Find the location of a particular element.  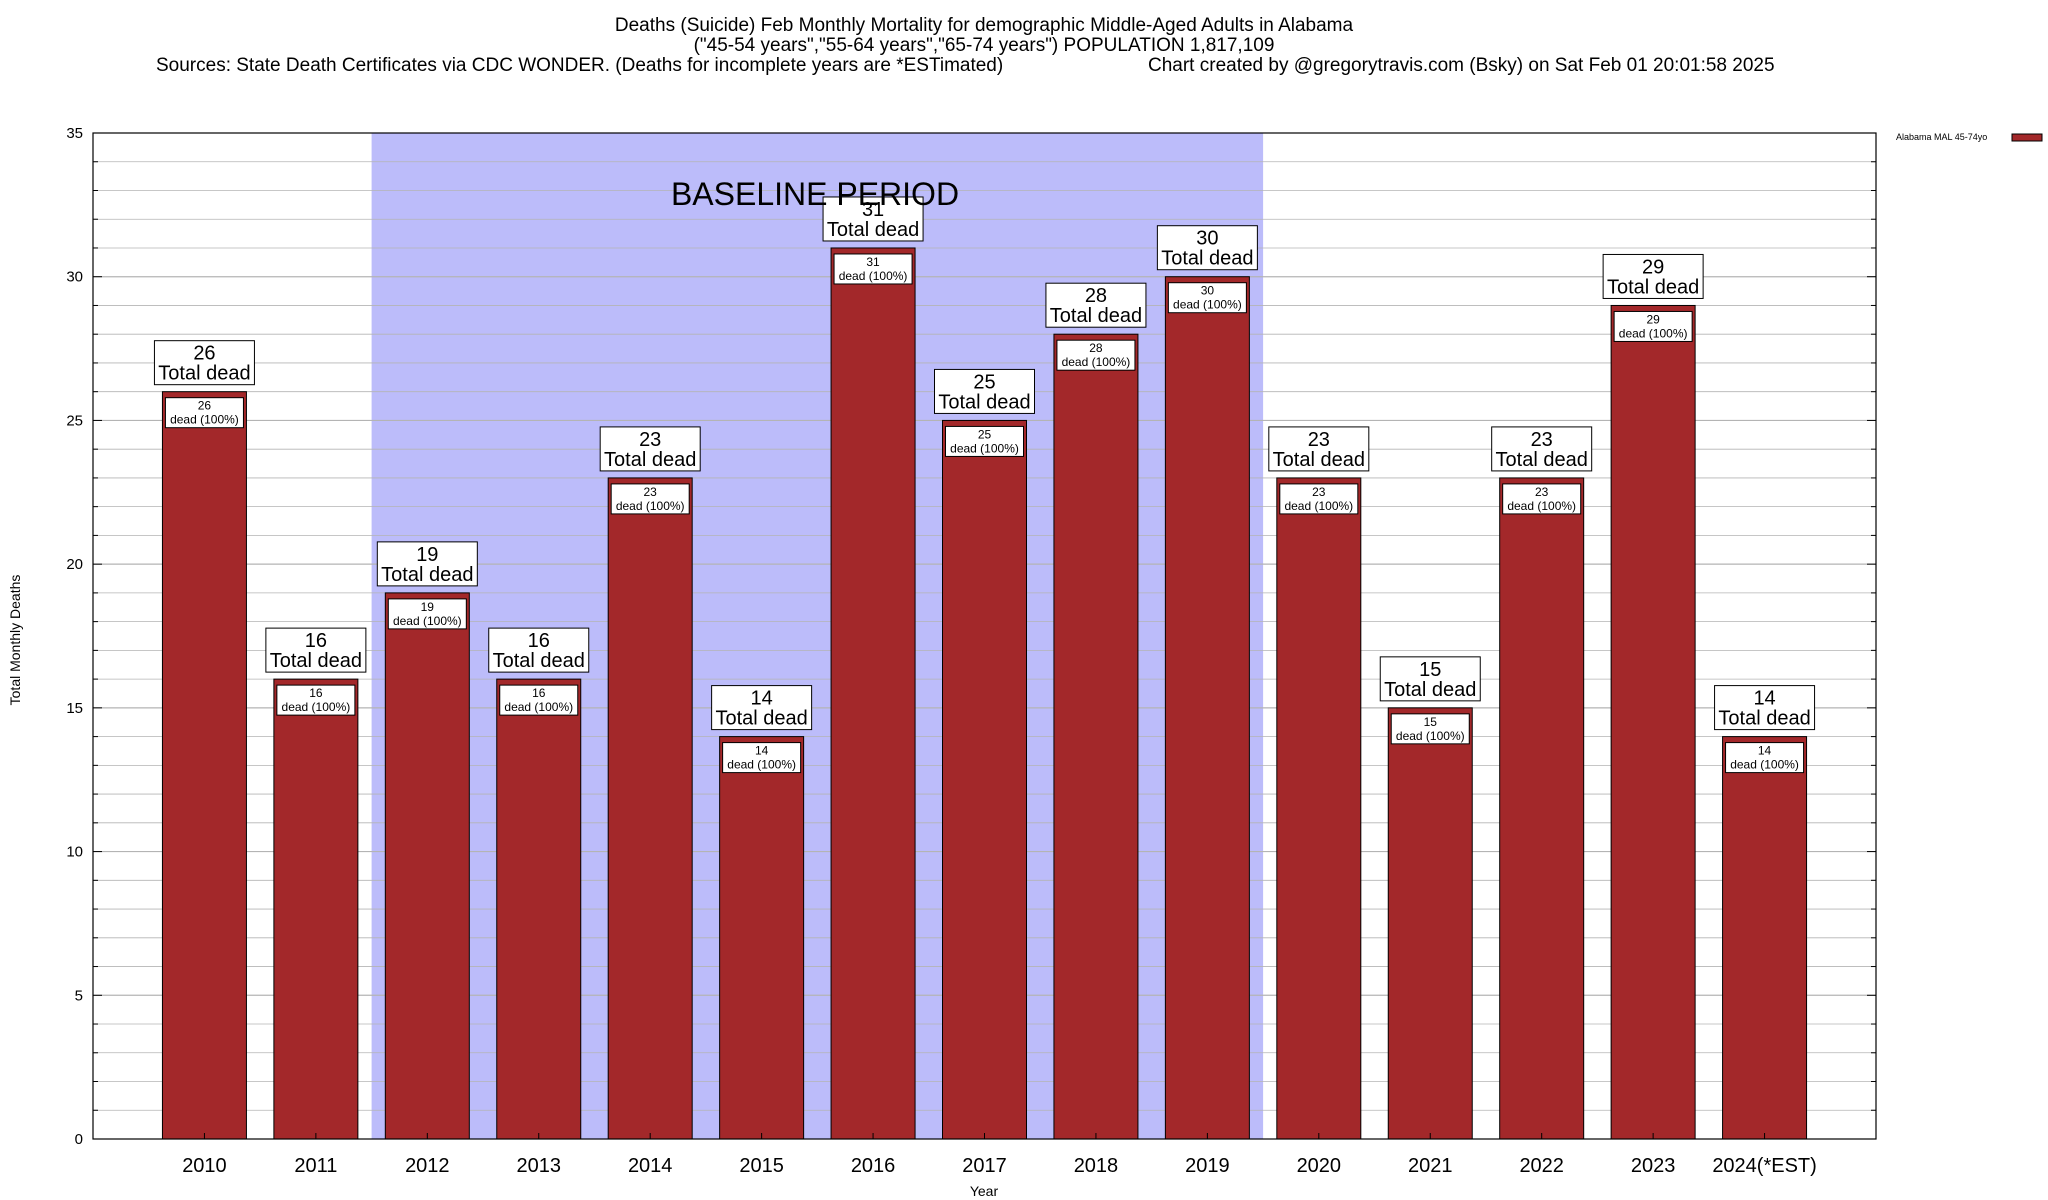

bar-2023 is located at coordinates (1653, 722).